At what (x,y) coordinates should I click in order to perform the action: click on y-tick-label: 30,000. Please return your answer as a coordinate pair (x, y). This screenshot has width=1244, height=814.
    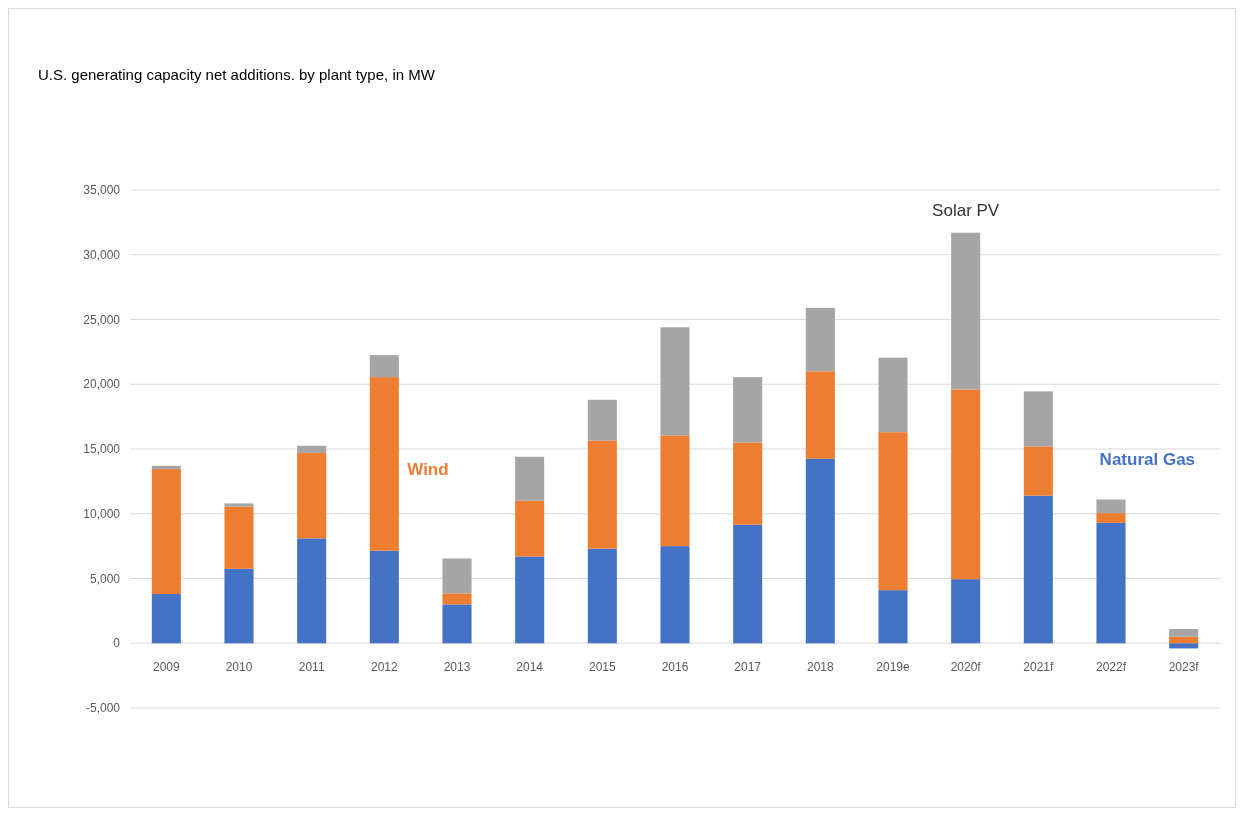
    Looking at the image, I should click on (102, 254).